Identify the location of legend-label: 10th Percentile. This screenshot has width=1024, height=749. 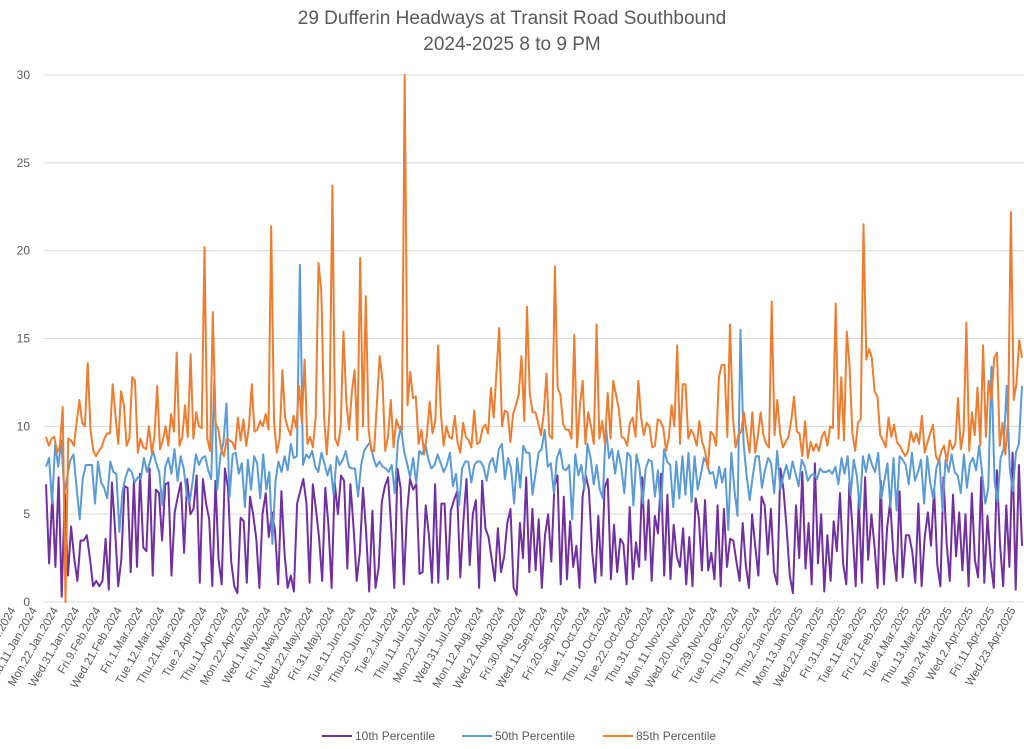
(395, 736).